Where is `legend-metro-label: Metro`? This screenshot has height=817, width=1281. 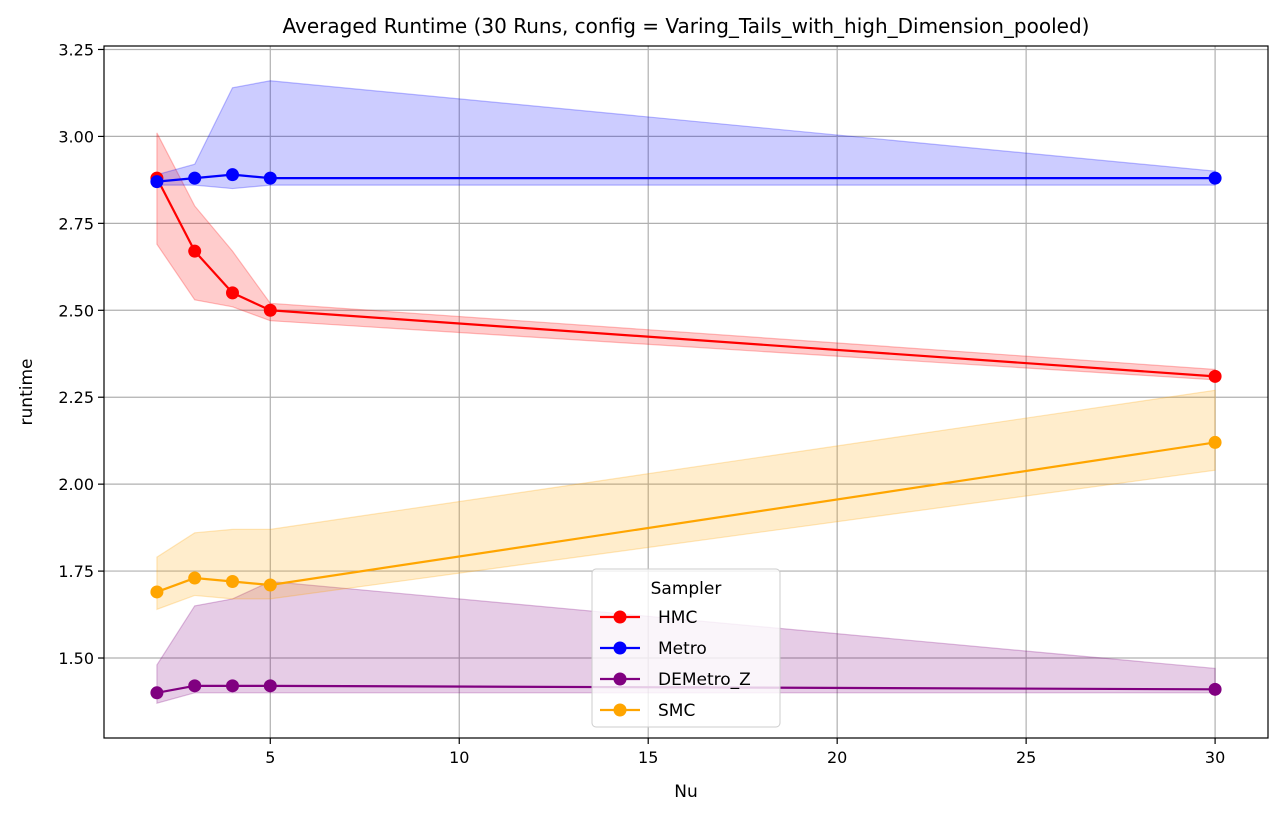 legend-metro-label: Metro is located at coordinates (682, 649).